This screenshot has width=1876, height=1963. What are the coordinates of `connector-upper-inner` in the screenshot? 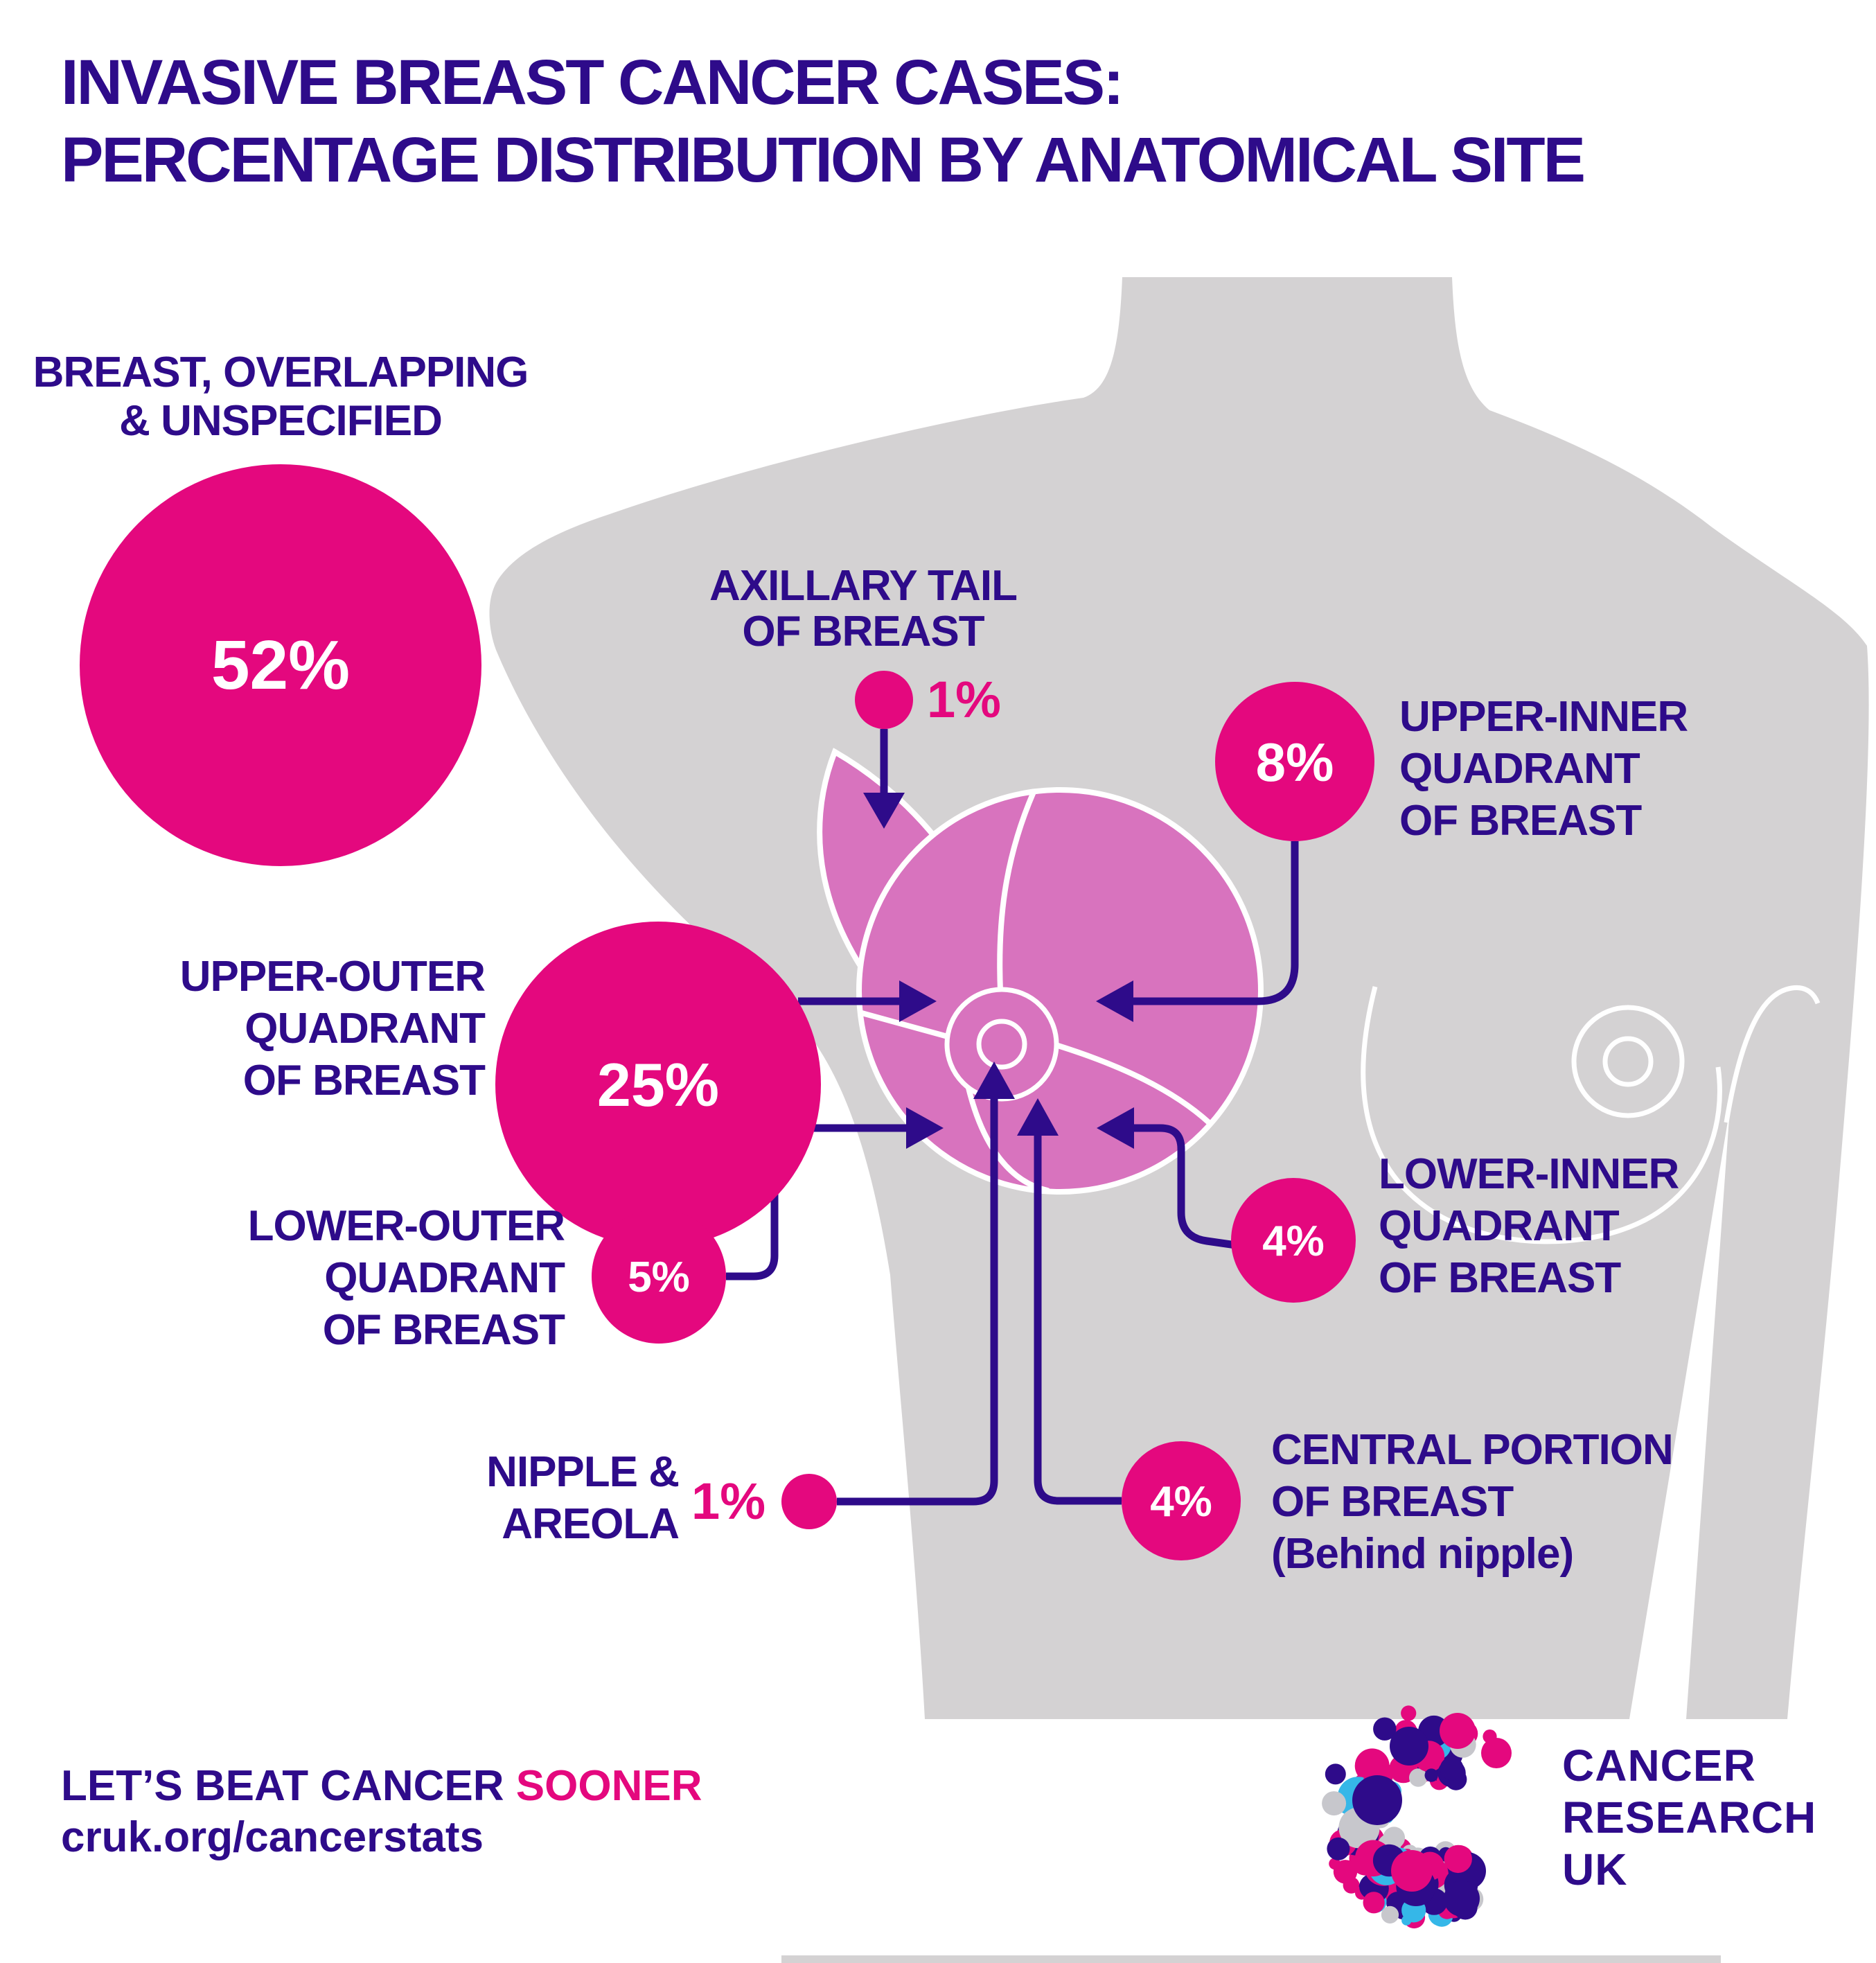 It's located at (1215, 923).